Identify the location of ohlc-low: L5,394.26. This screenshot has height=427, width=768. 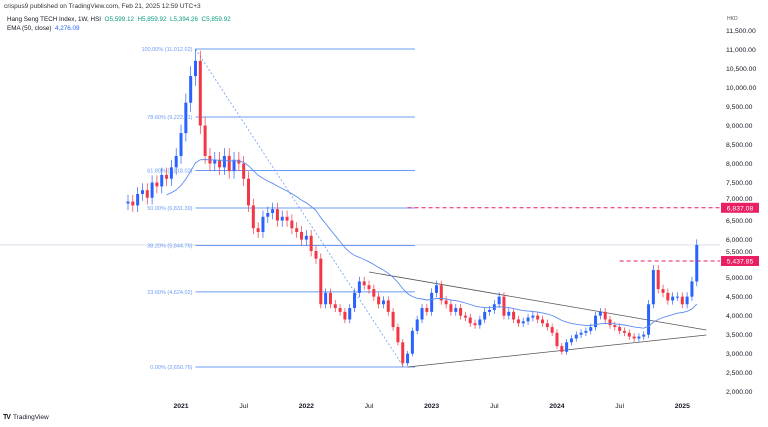
(184, 19).